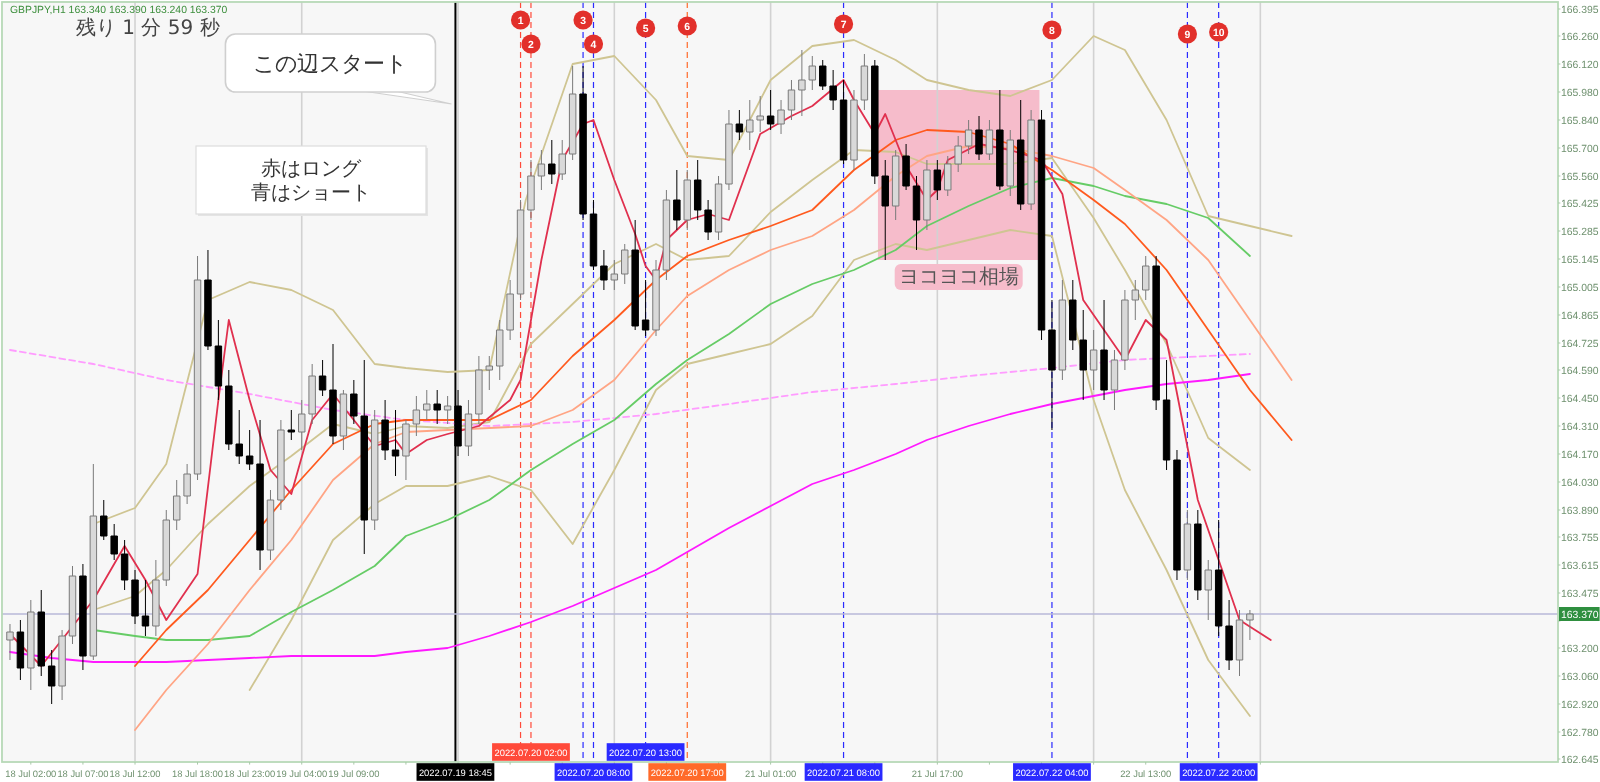  What do you see at coordinates (312, 169) in the screenshot?
I see `annotation: 赤はロング` at bounding box center [312, 169].